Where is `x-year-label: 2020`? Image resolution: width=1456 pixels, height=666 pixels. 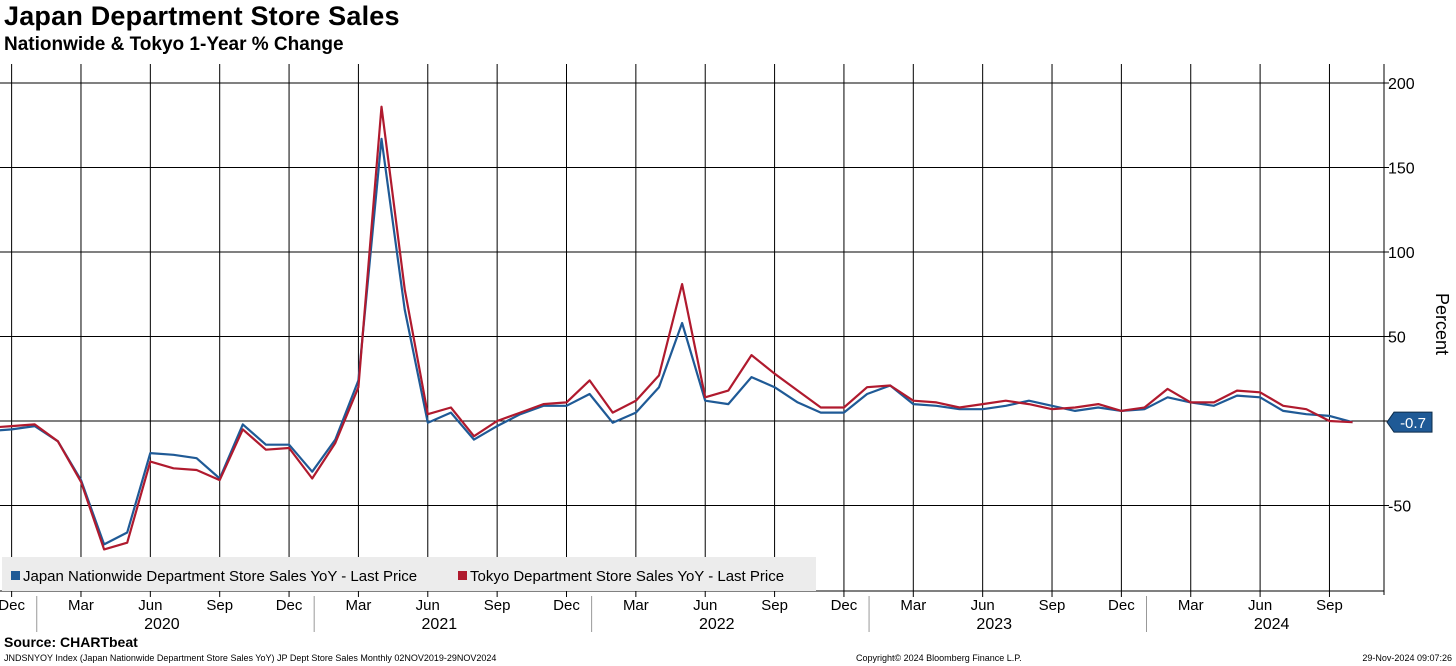
x-year-label: 2020 is located at coordinates (162, 624).